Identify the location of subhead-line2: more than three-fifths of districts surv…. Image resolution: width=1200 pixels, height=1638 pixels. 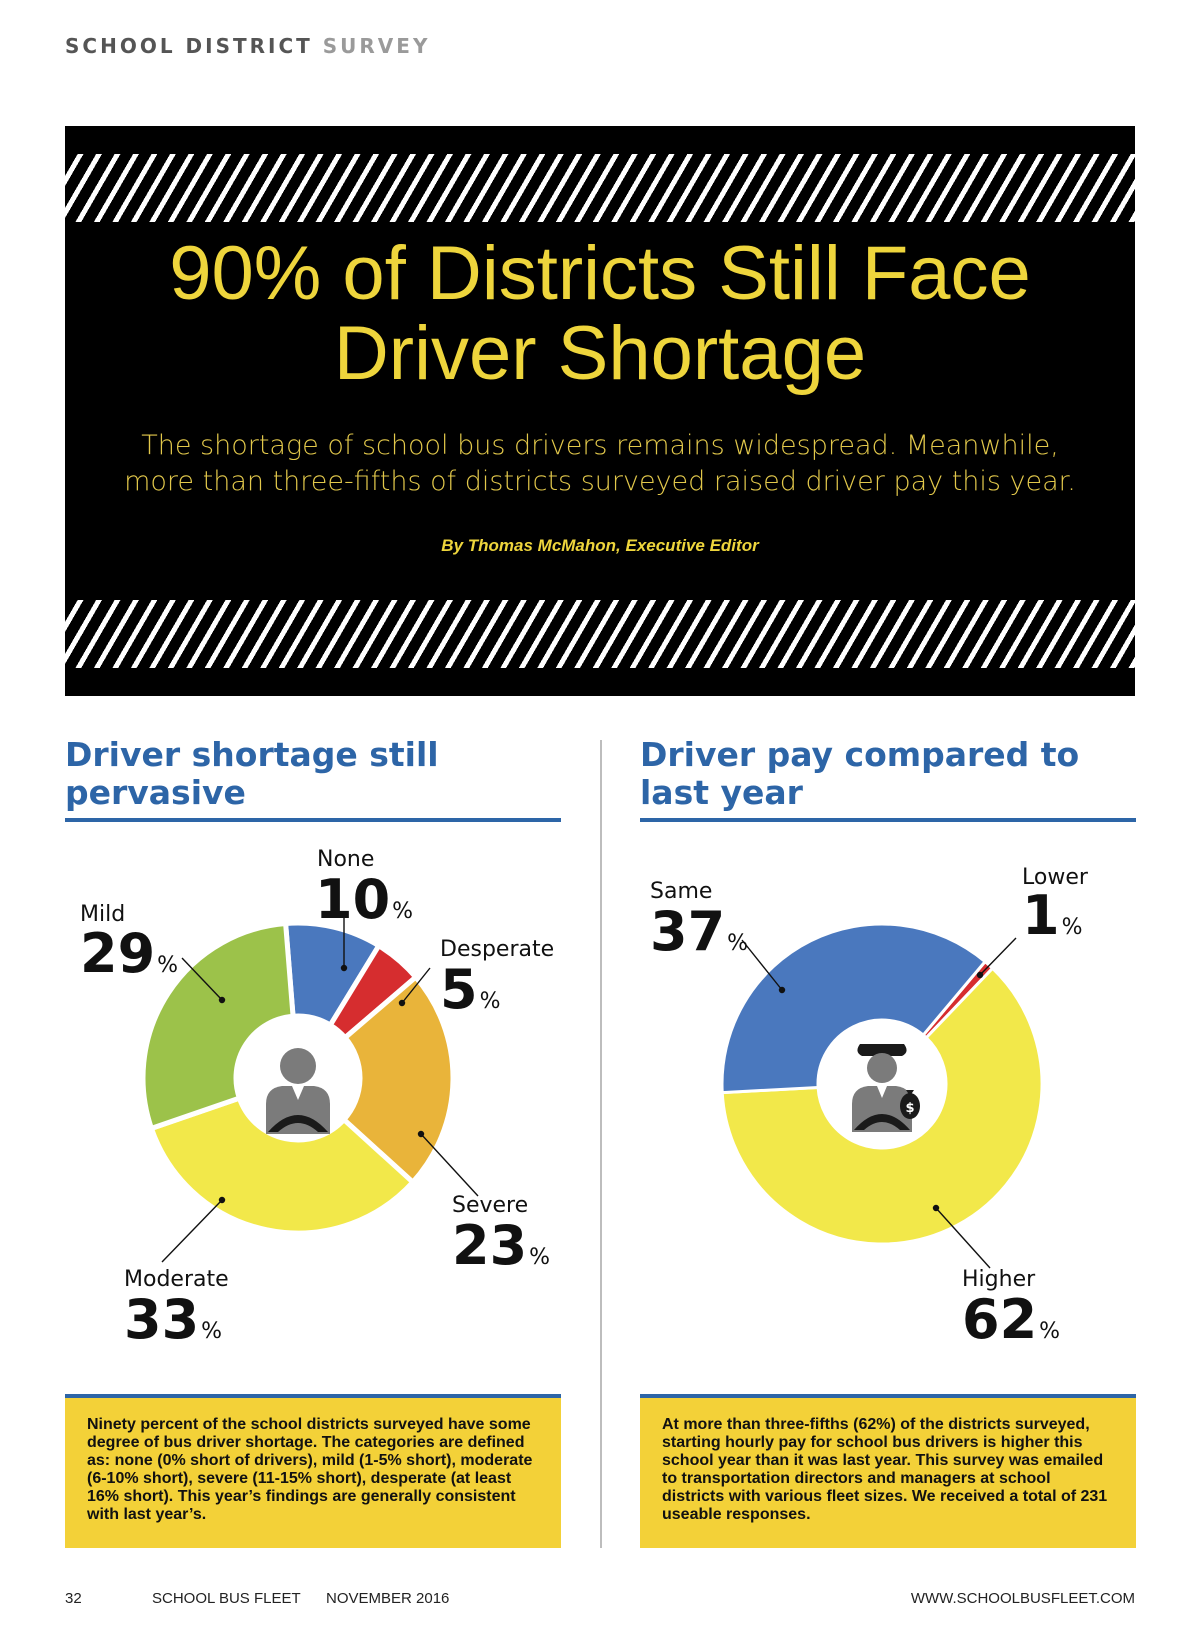
(600, 481).